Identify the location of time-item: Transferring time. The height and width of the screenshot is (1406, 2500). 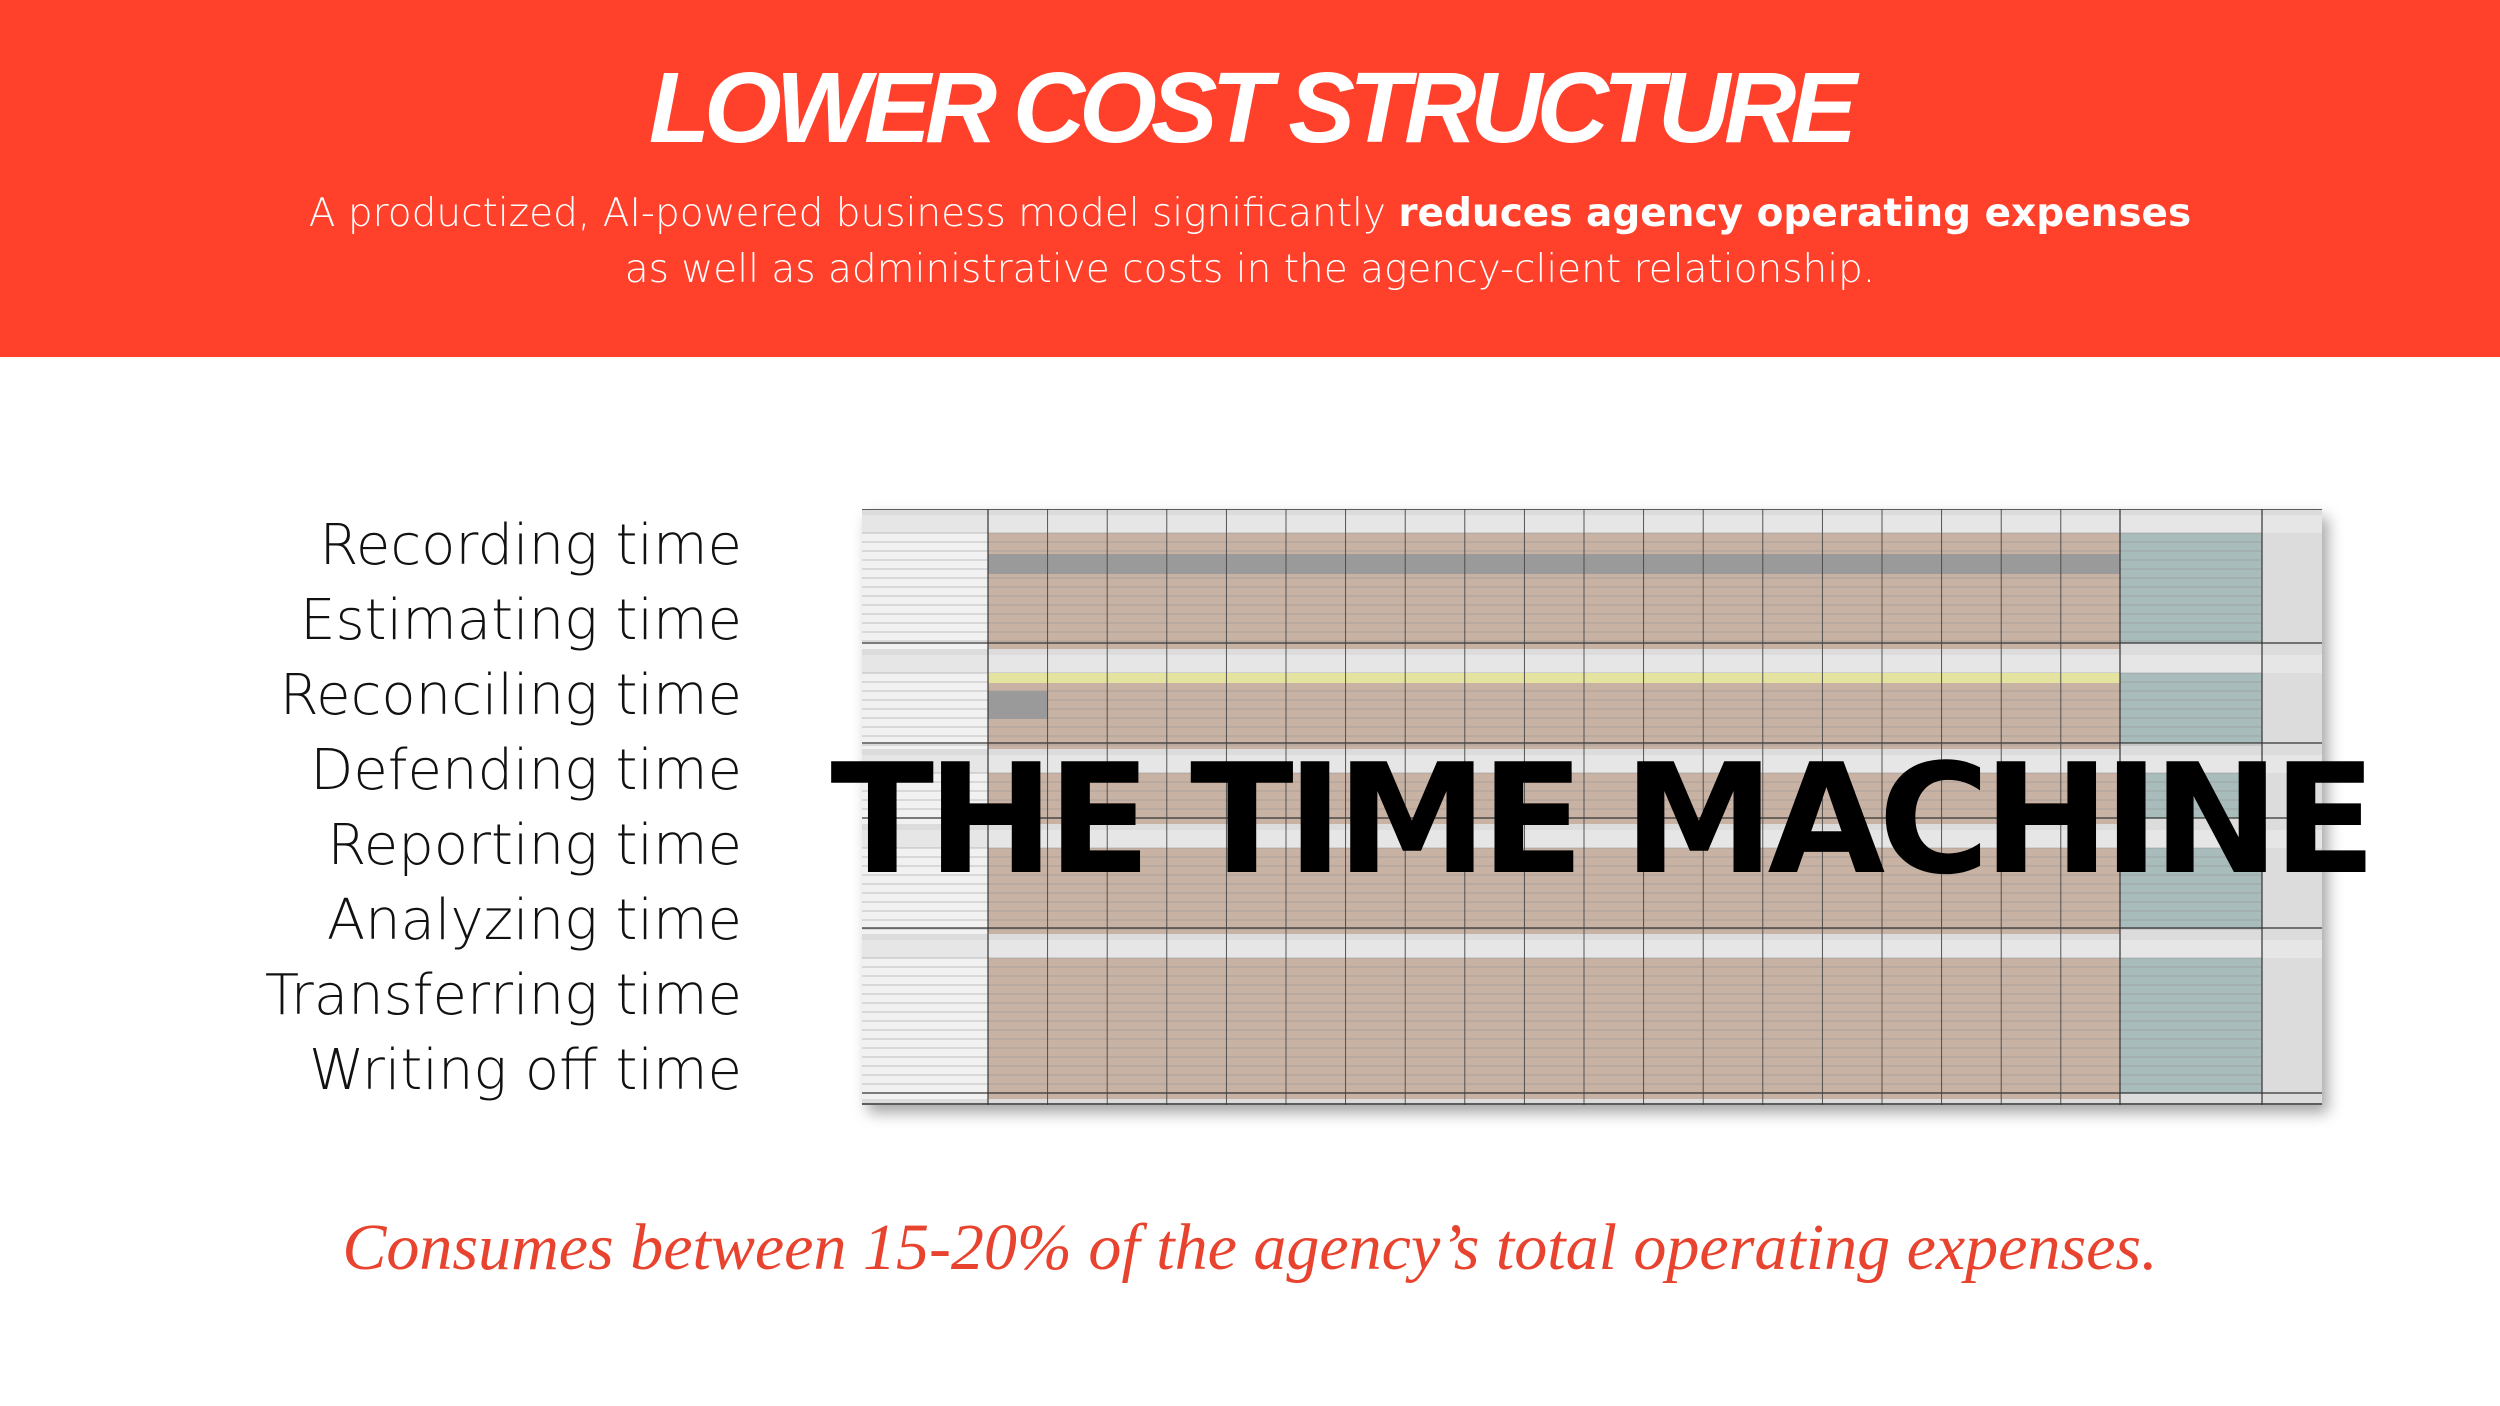
(503, 995).